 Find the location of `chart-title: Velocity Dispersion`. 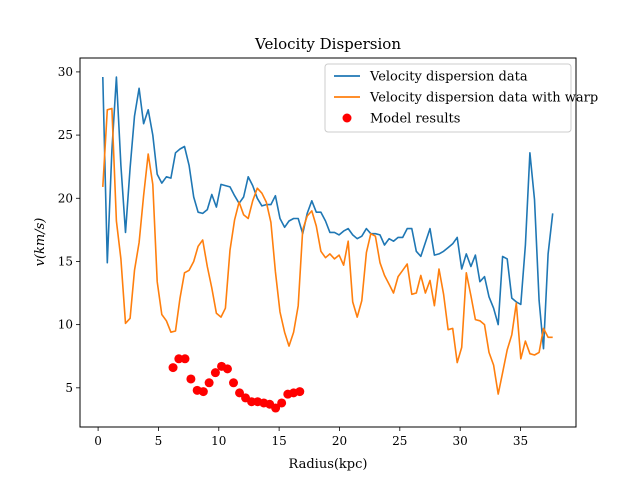

chart-title: Velocity Dispersion is located at coordinates (327, 44).